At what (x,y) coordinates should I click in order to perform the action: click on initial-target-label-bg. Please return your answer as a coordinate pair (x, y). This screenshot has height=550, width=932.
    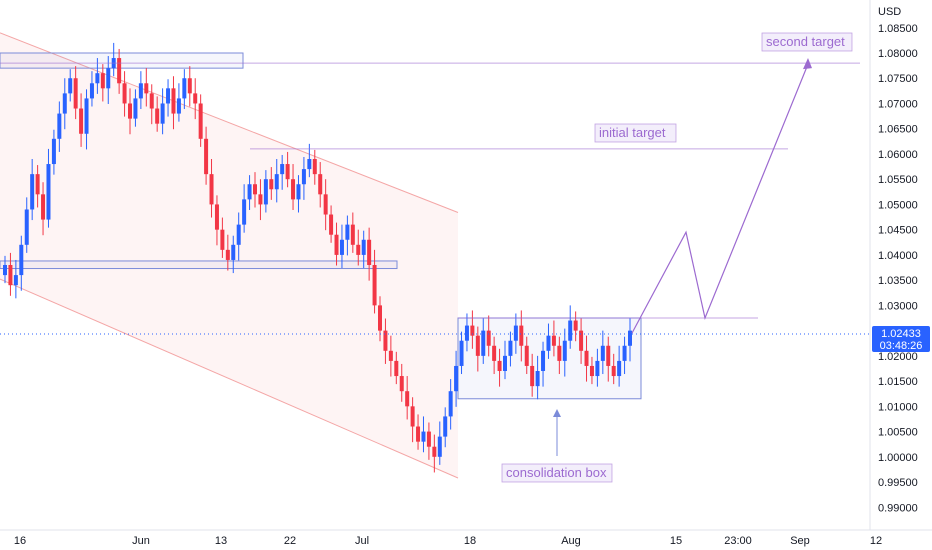
    Looking at the image, I should click on (635, 133).